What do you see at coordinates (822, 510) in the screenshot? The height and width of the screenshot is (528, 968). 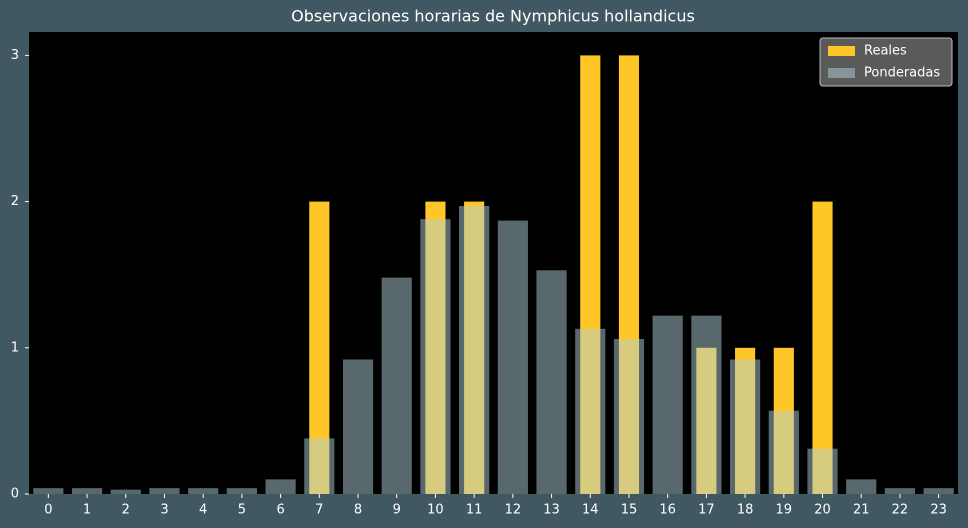 I see `x-tick-label: 20` at bounding box center [822, 510].